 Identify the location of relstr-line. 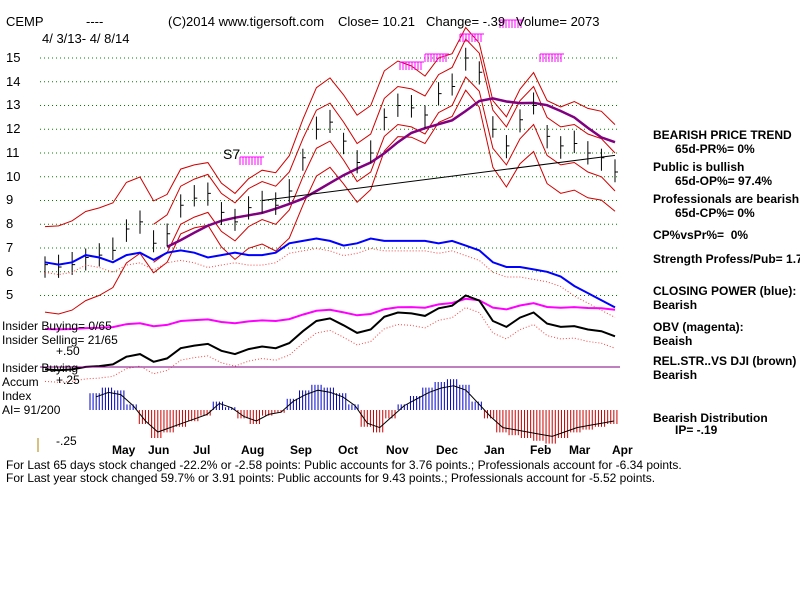
(330, 333).